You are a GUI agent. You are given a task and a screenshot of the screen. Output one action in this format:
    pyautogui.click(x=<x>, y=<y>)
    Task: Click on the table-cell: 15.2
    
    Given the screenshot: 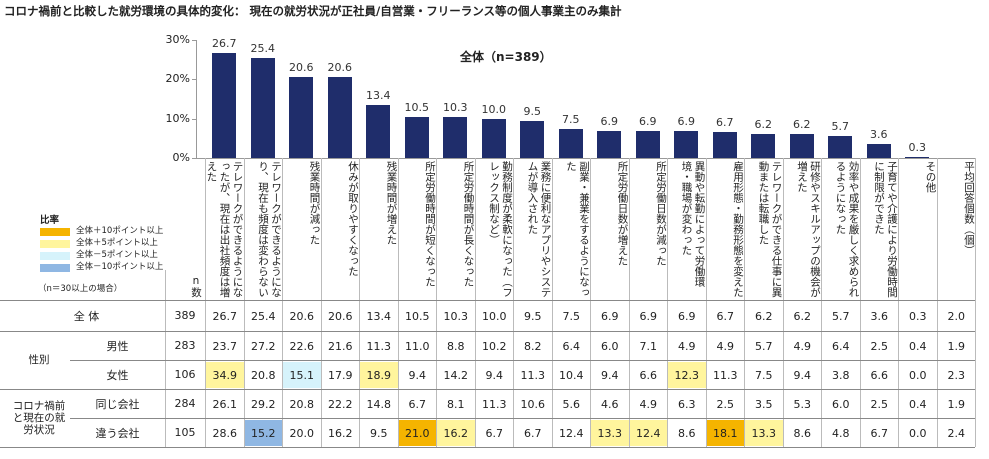 What is the action you would take?
    pyautogui.click(x=263, y=433)
    